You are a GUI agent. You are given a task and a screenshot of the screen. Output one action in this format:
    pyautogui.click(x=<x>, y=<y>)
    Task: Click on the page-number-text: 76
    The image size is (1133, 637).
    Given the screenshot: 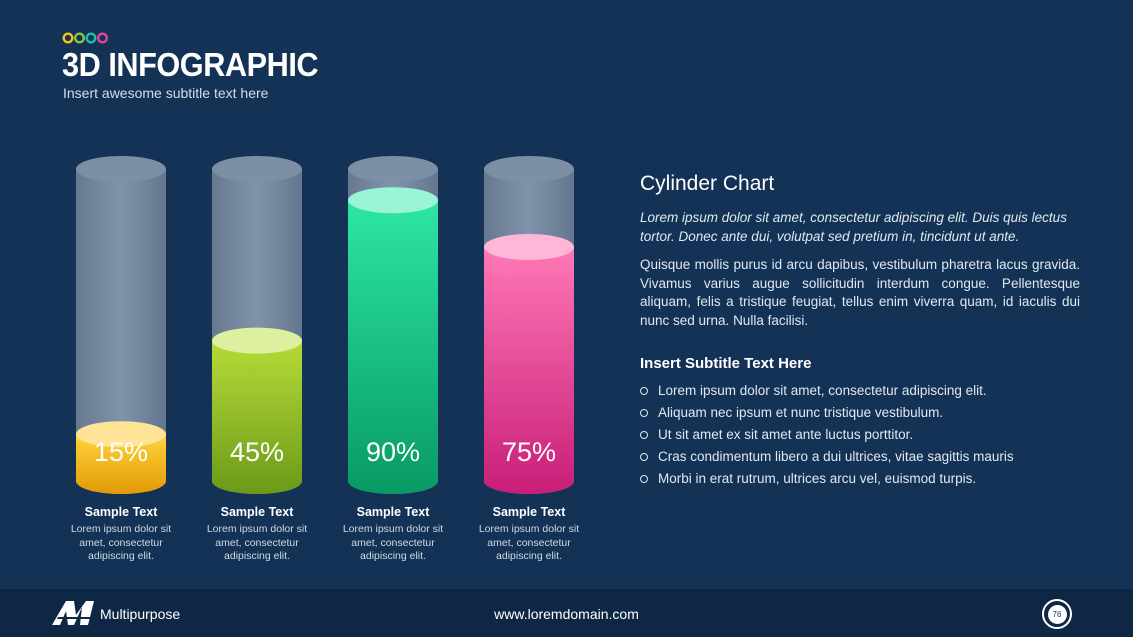 What is the action you would take?
    pyautogui.click(x=1057, y=614)
    